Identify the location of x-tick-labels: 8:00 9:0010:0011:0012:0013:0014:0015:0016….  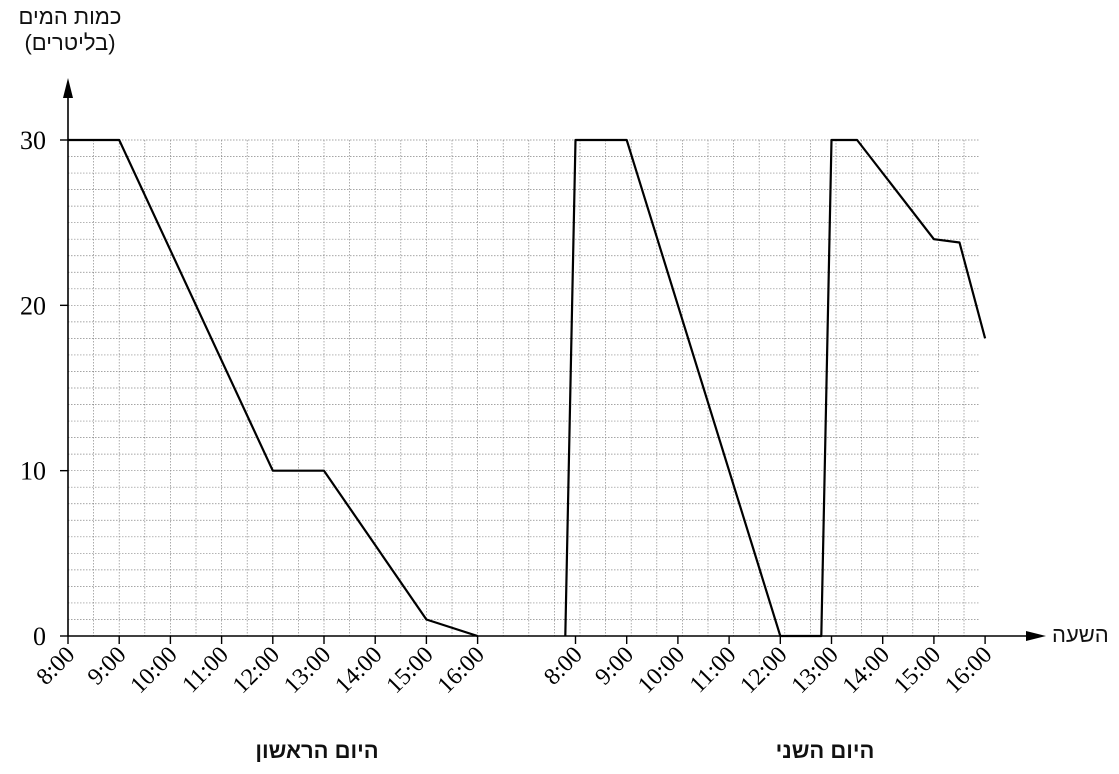
(515, 670).